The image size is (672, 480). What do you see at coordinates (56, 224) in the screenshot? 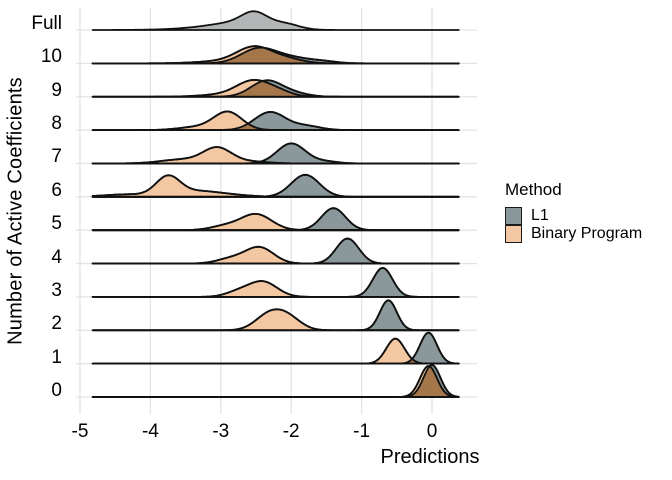
I see `y-tick-label: 5` at bounding box center [56, 224].